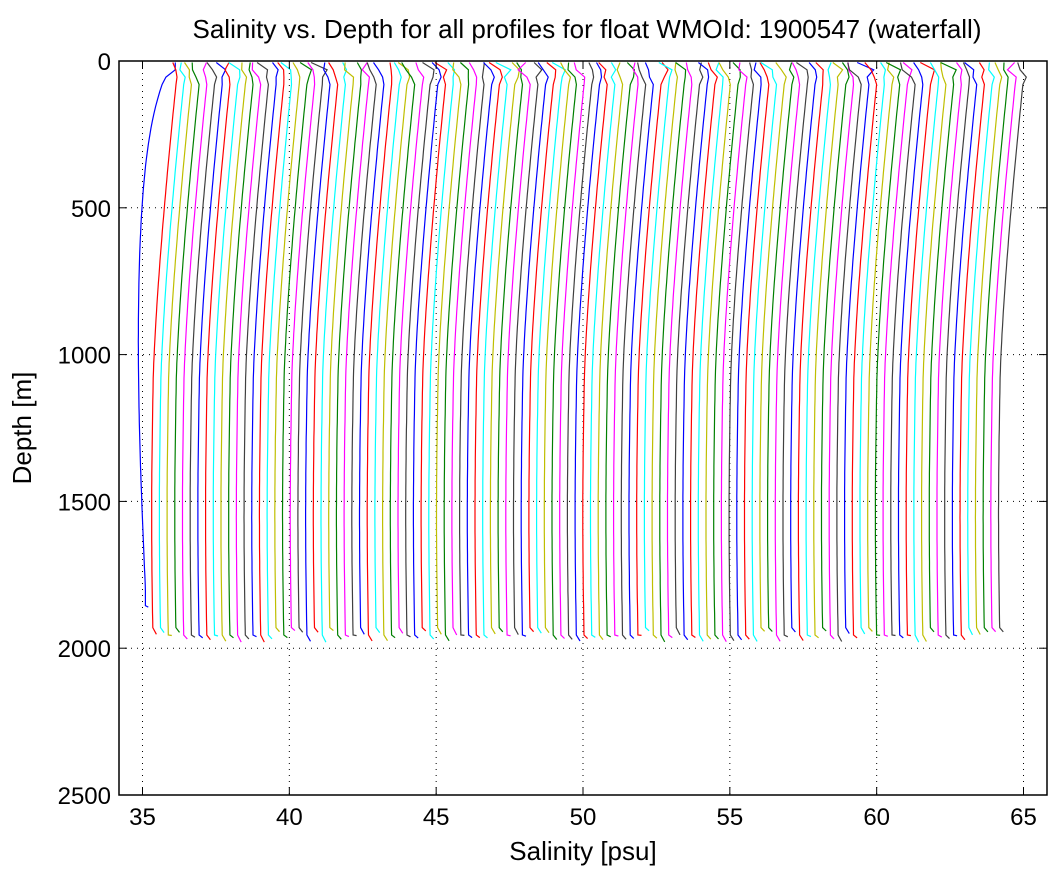 The image size is (1056, 876). What do you see at coordinates (142, 817) in the screenshot?
I see `x-tick-label: 35` at bounding box center [142, 817].